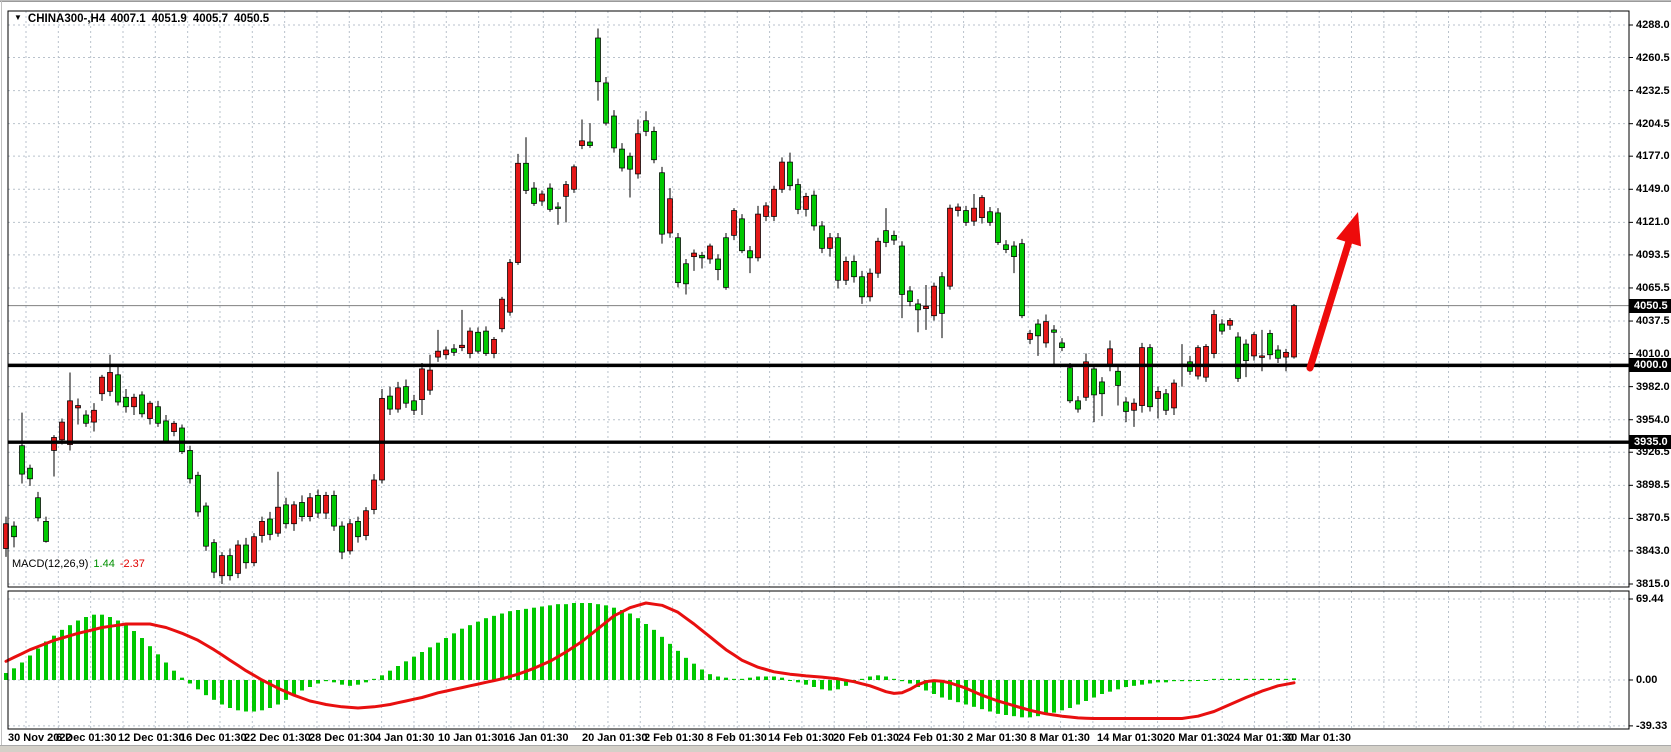  I want to click on chart-menu-icon: ▼, so click(18, 17).